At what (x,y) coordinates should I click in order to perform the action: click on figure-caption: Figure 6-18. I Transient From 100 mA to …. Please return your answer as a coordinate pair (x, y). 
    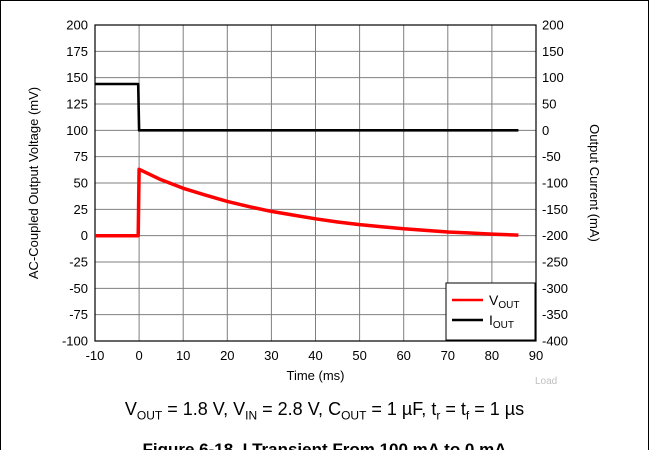
    Looking at the image, I should click on (324, 445).